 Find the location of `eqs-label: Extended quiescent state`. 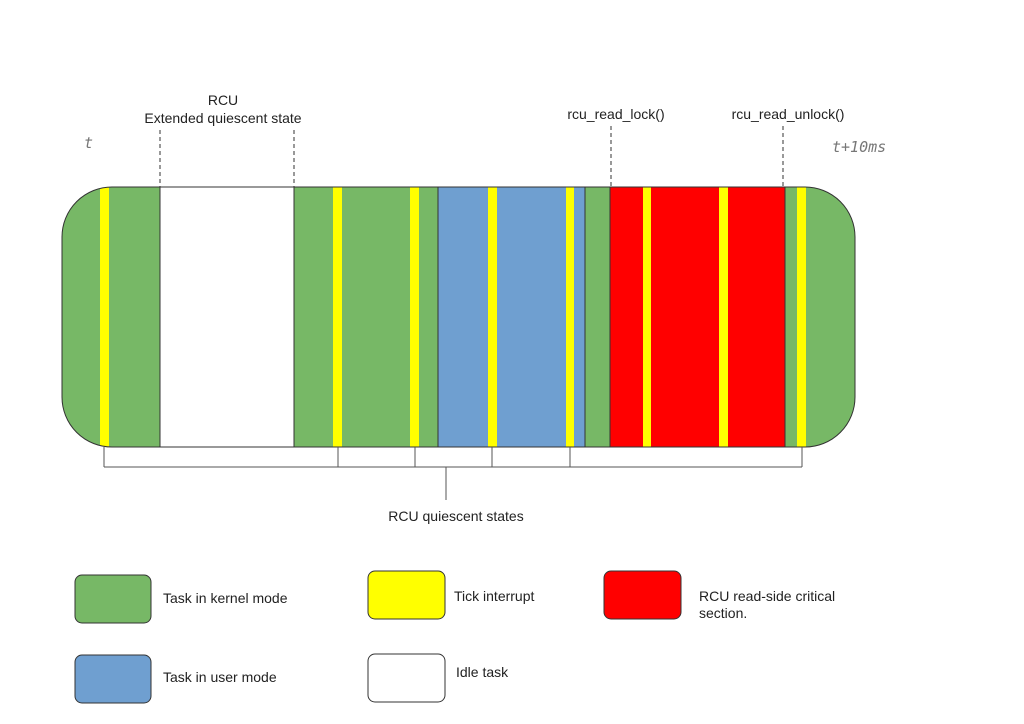

eqs-label: Extended quiescent state is located at coordinates (222, 118).